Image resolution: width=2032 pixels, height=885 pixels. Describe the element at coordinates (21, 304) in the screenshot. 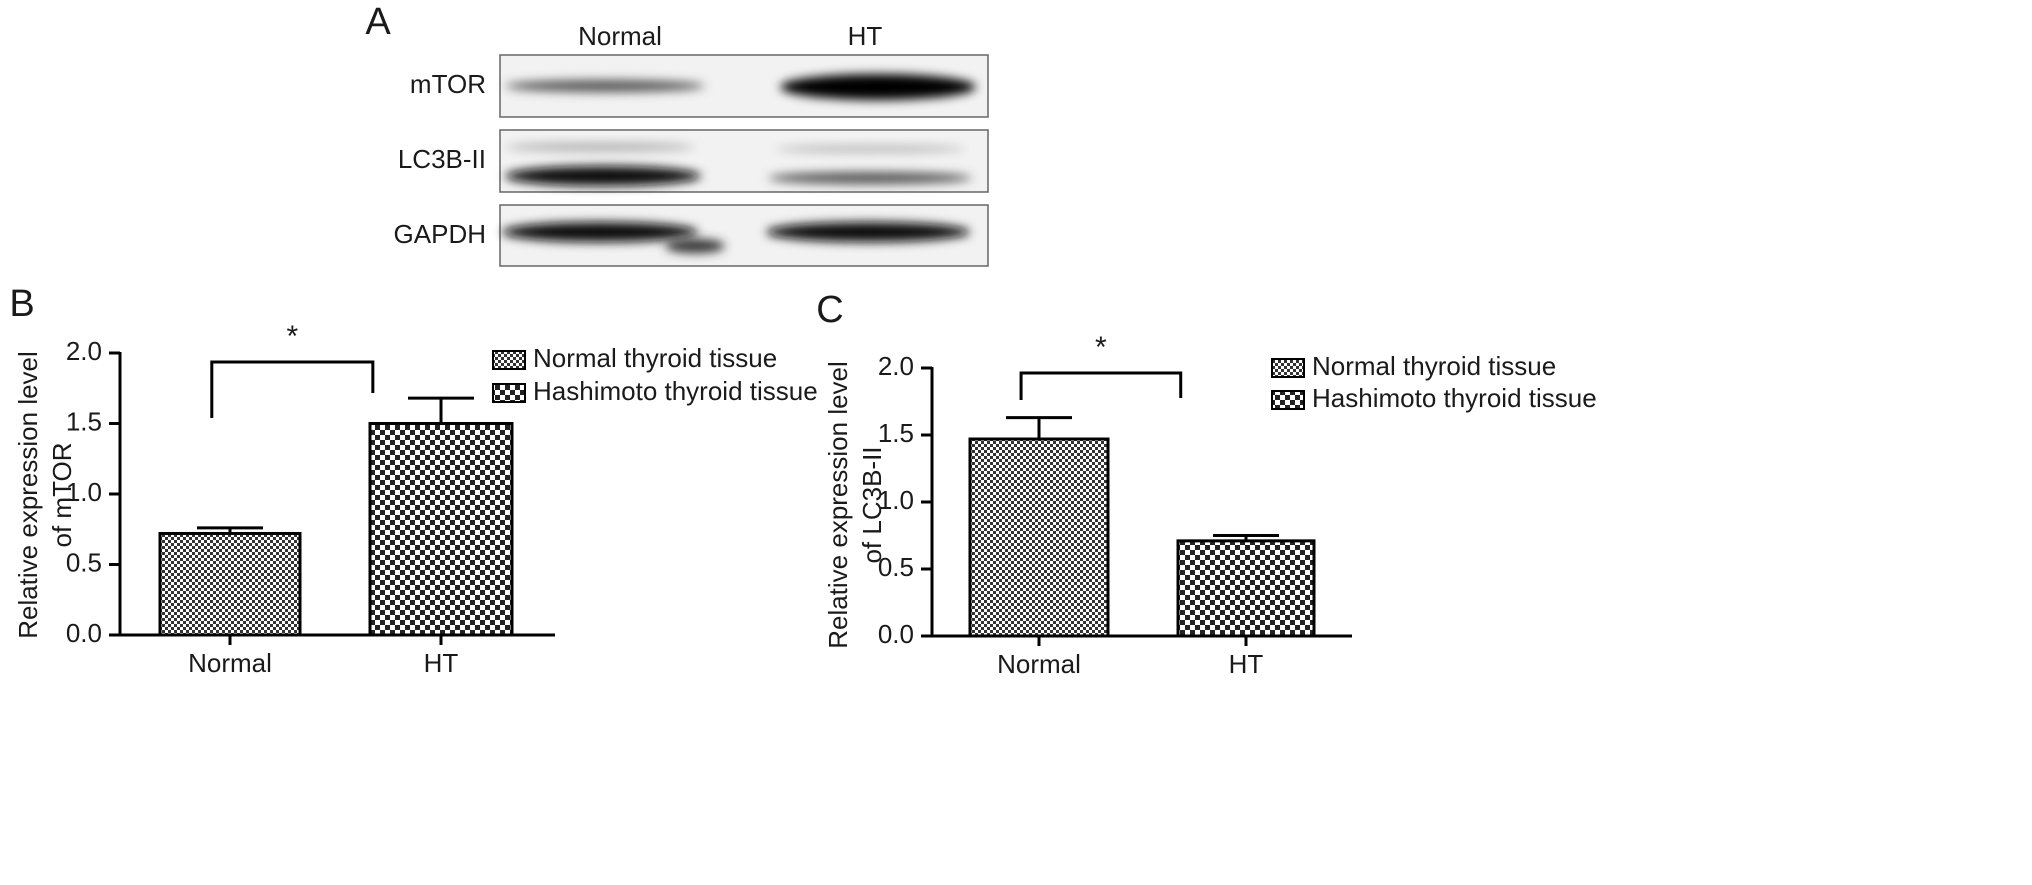

I see `panel-label: B` at that location.